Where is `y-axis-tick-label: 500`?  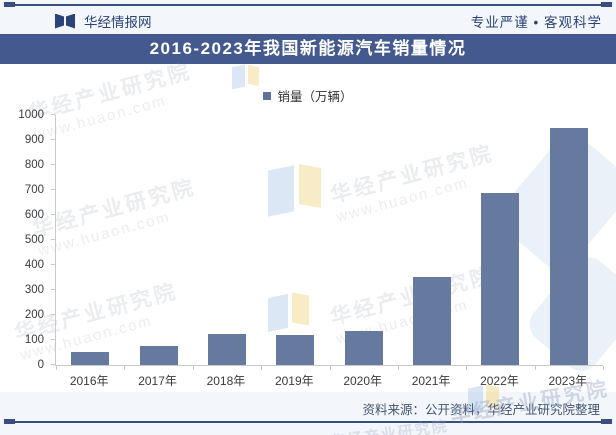
y-axis-tick-label: 500 is located at coordinates (34, 240).